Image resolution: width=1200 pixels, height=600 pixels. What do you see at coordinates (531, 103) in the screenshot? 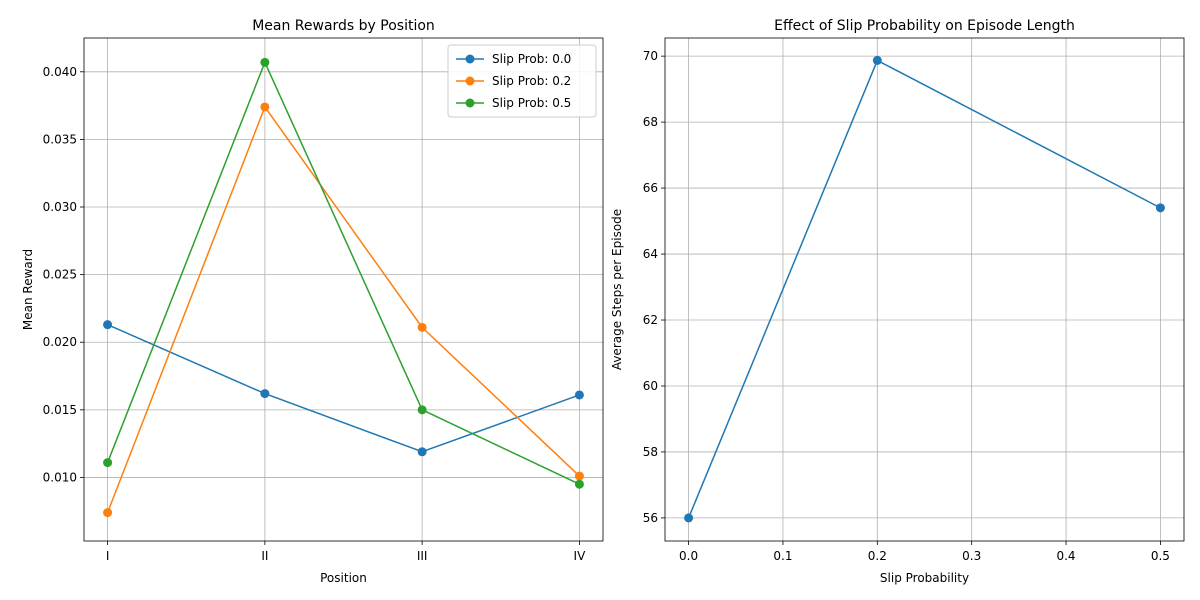
I see `legend-label: Slip Prob: 0.5` at bounding box center [531, 103].